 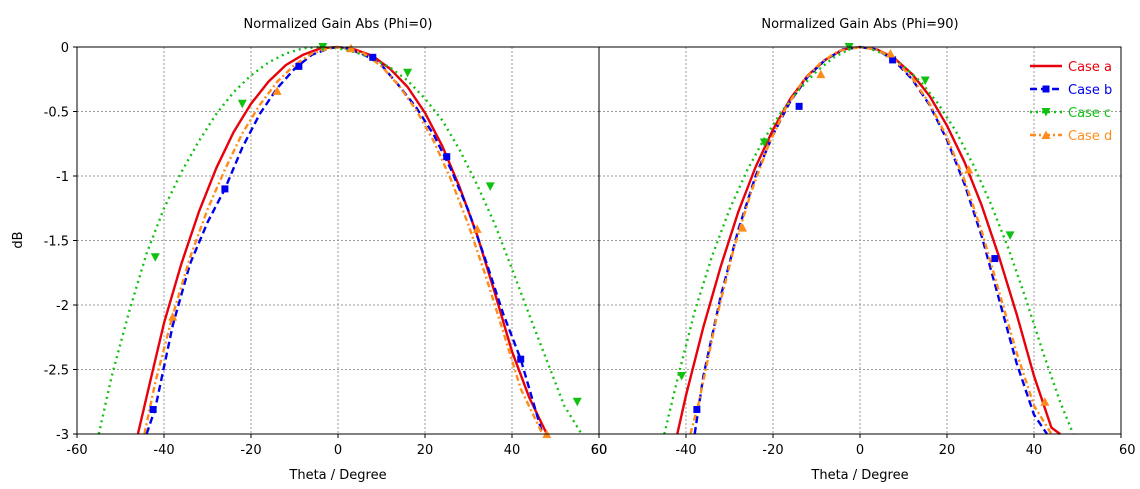 I want to click on legend-label: Case c, so click(x=1089, y=113).